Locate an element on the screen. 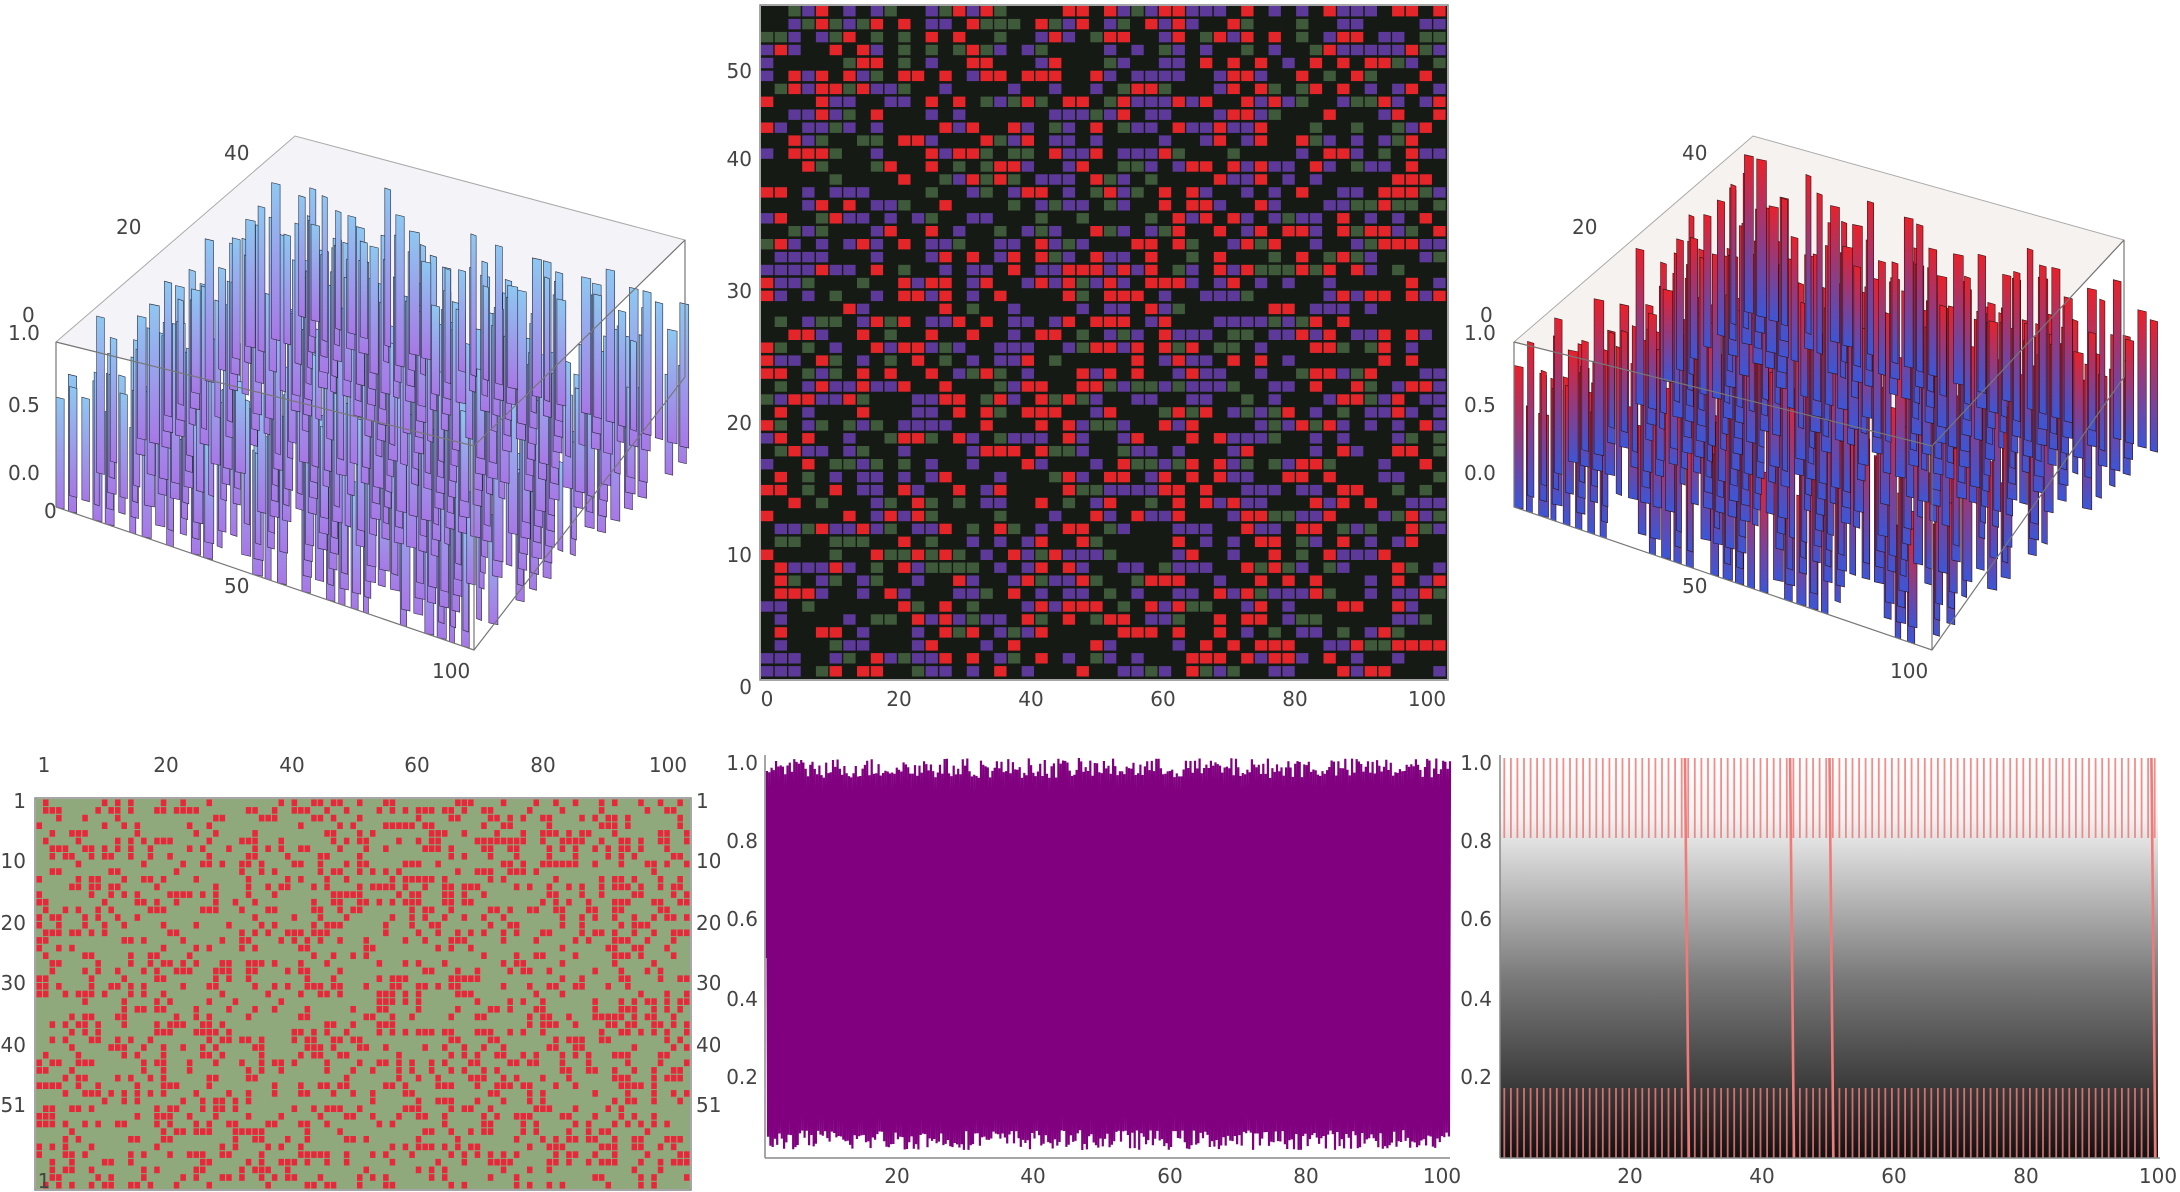  tick-label: 40 is located at coordinates (1761, 1176).